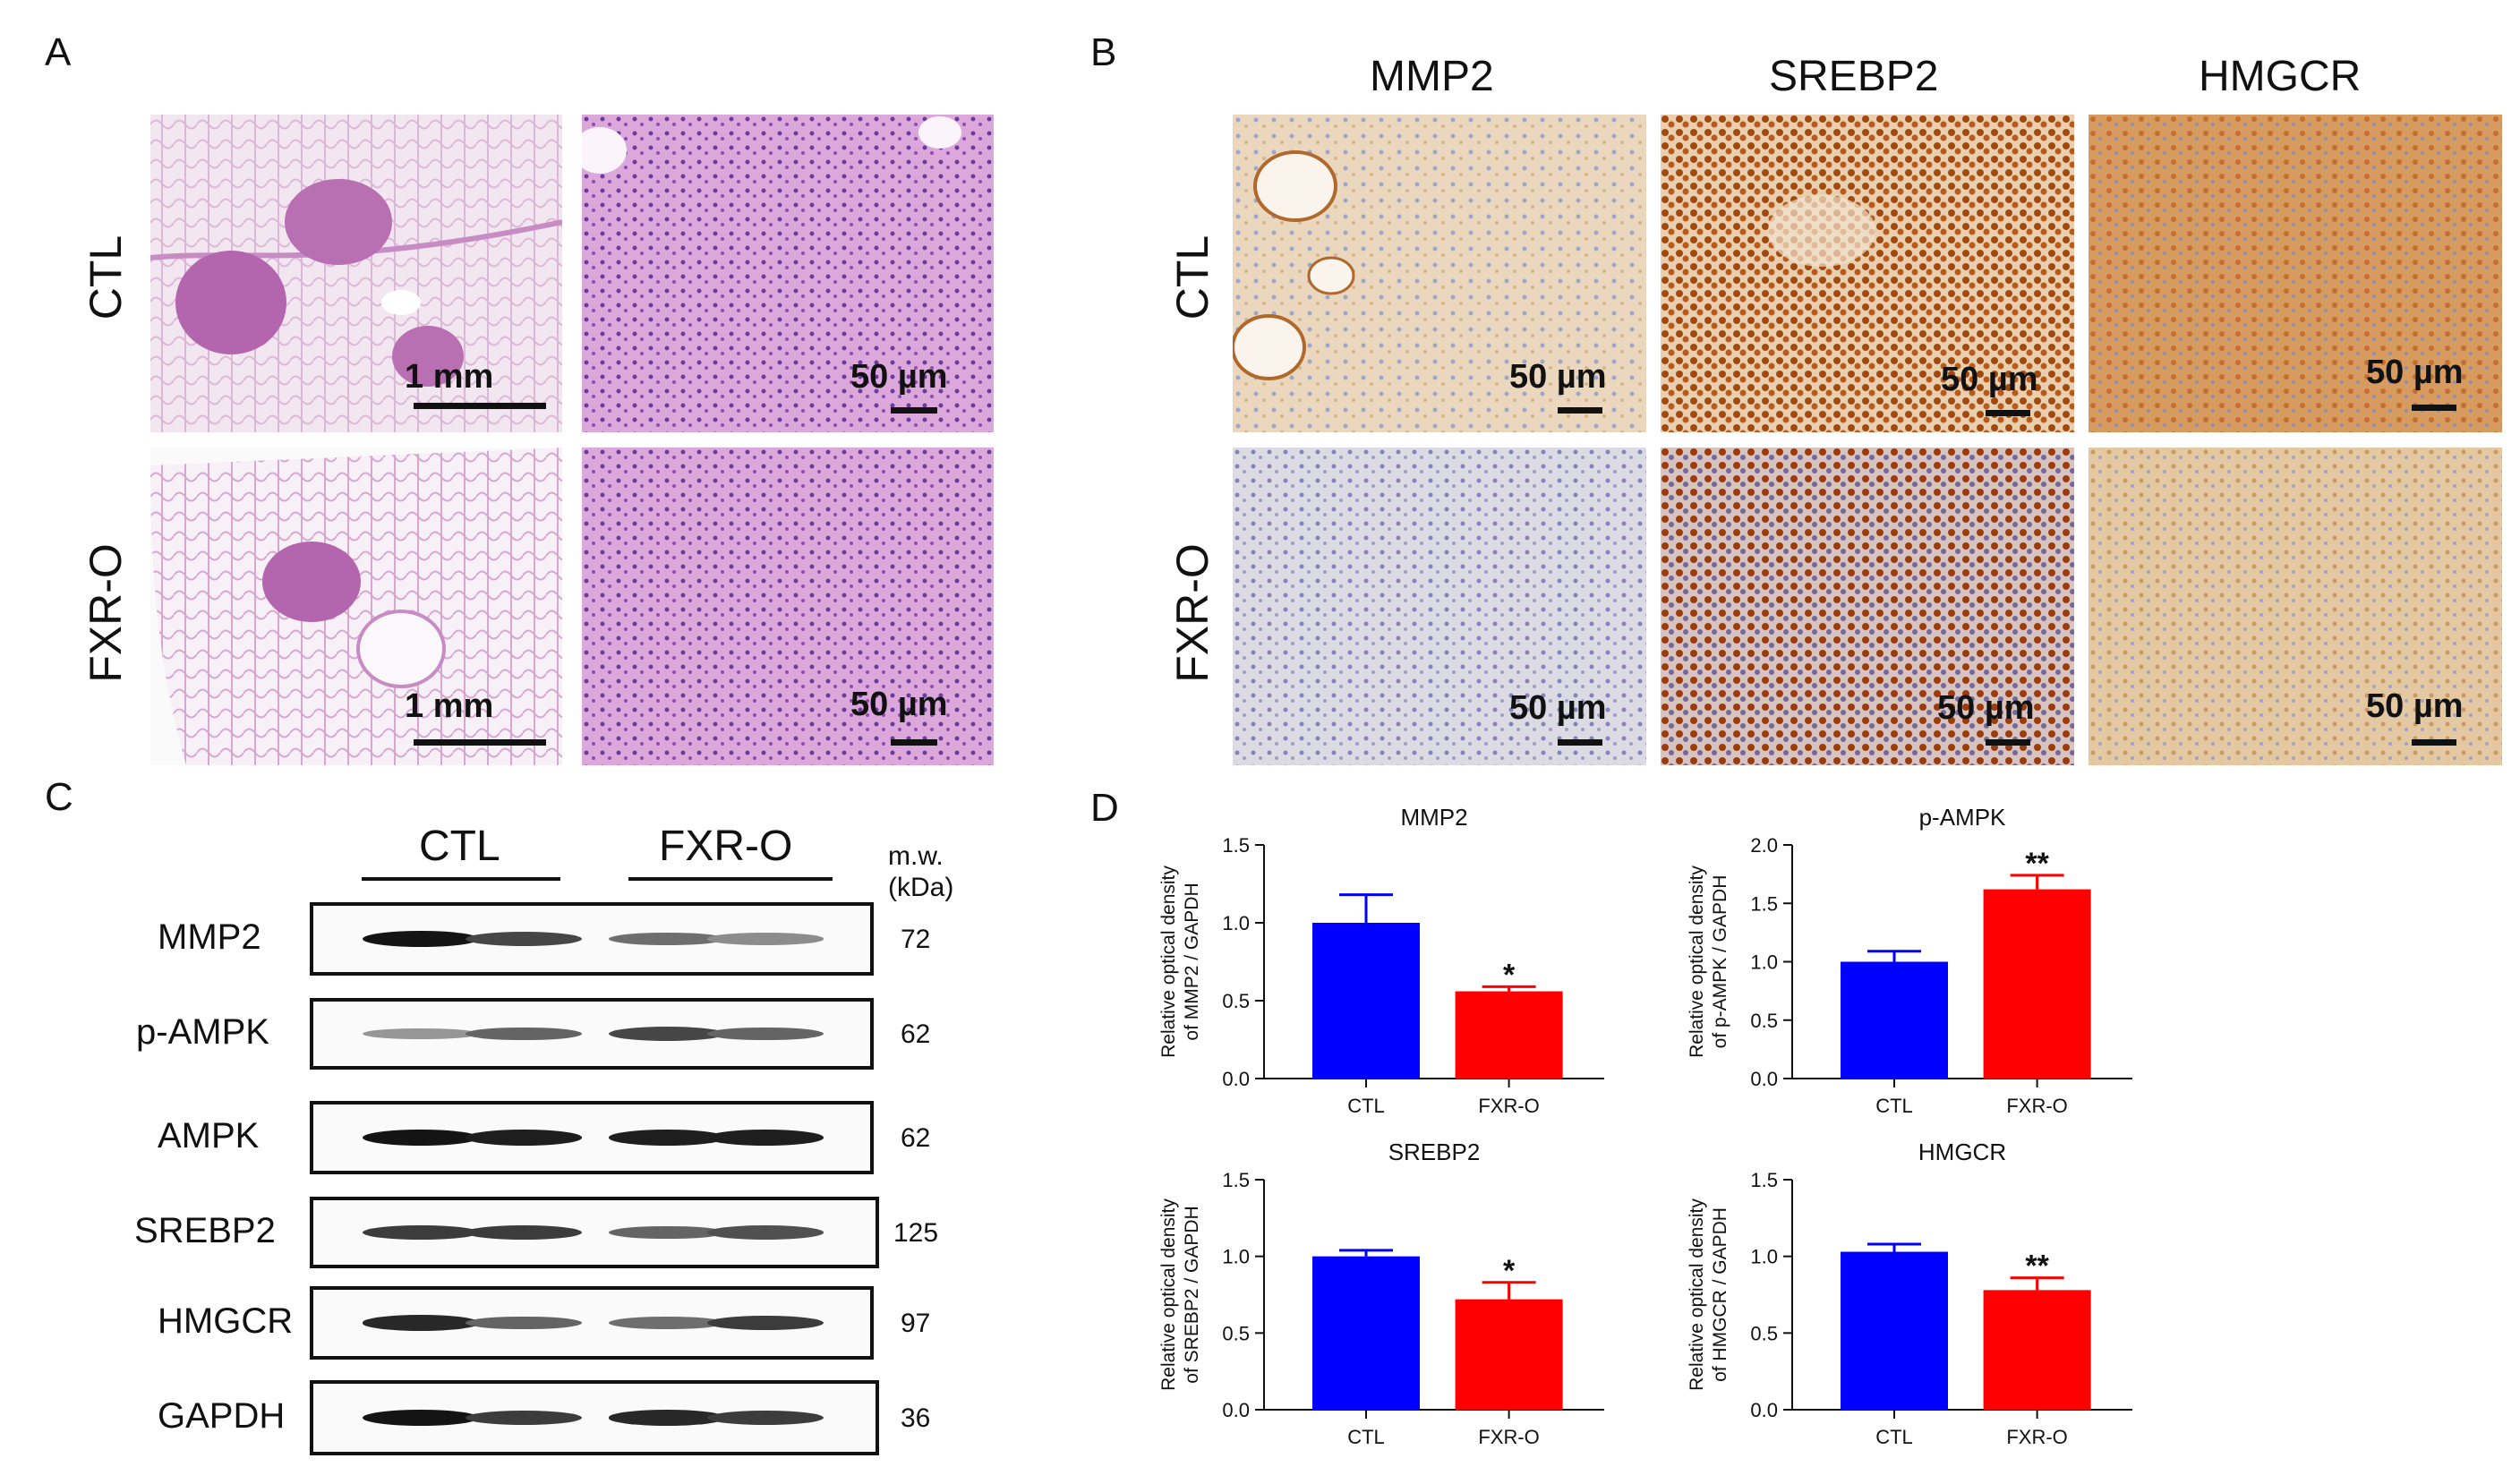 Image resolution: width=2520 pixels, height=1484 pixels. I want to click on significance-marker: **, so click(2037, 864).